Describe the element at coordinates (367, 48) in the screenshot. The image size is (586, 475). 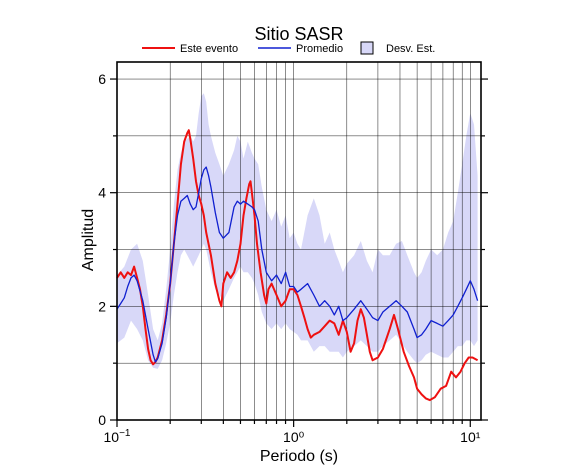
I see `legend-swatch-std` at that location.